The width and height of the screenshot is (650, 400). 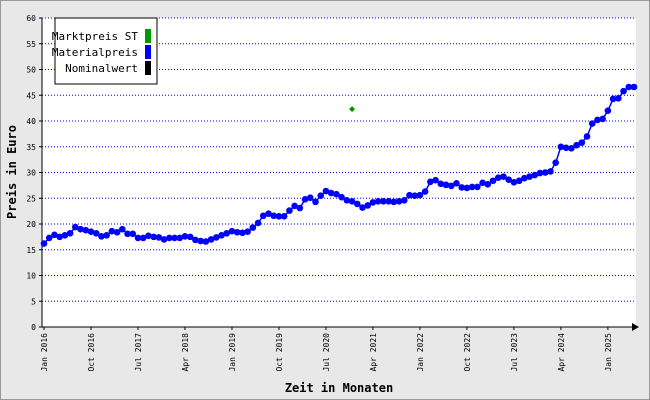 What do you see at coordinates (561, 352) in the screenshot?
I see `x-tick-label: Apr 2024` at bounding box center [561, 352].